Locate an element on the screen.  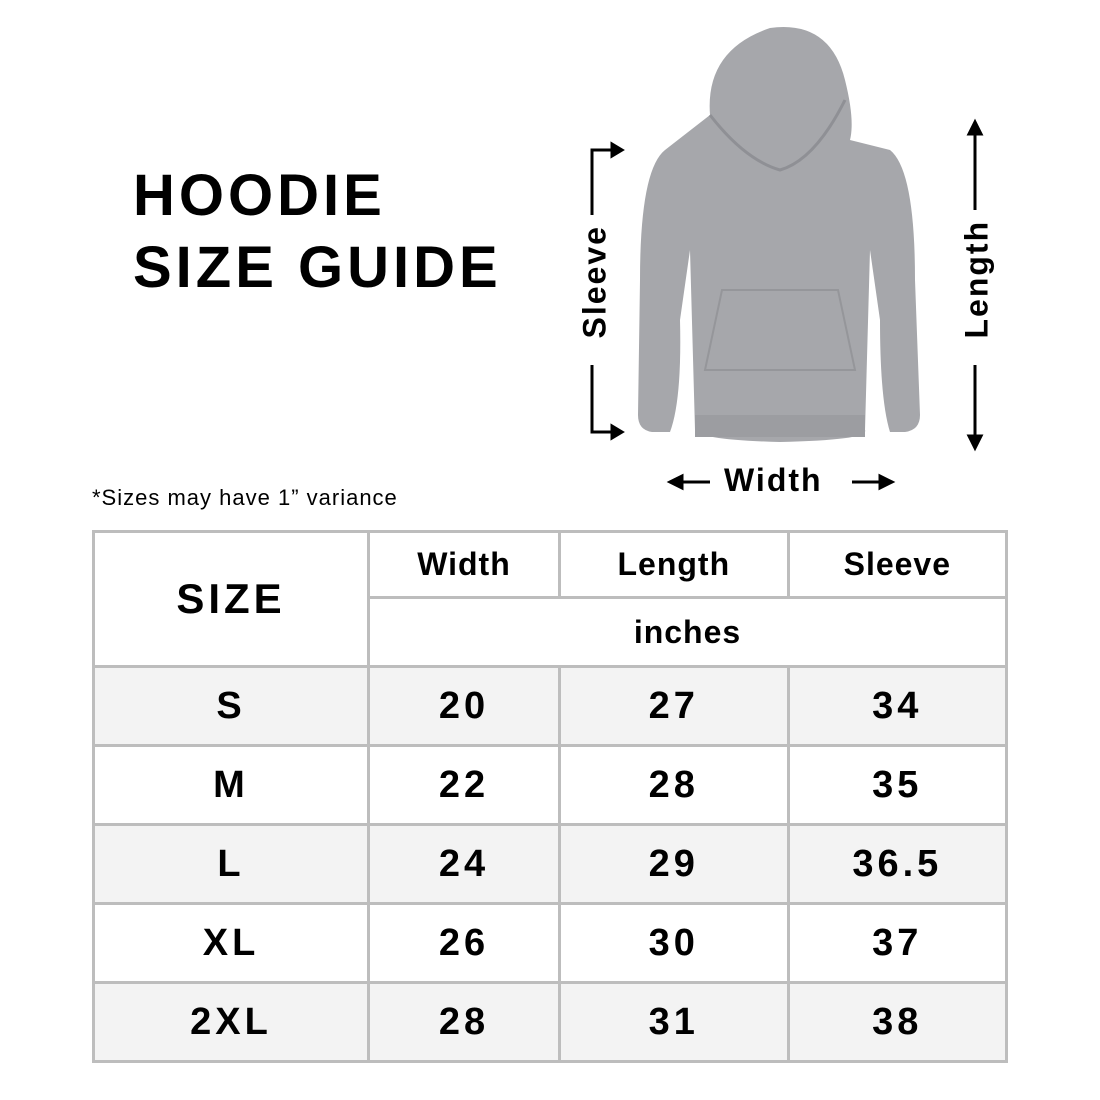
sleeve-label: Sleeve is located at coordinates (594, 282).